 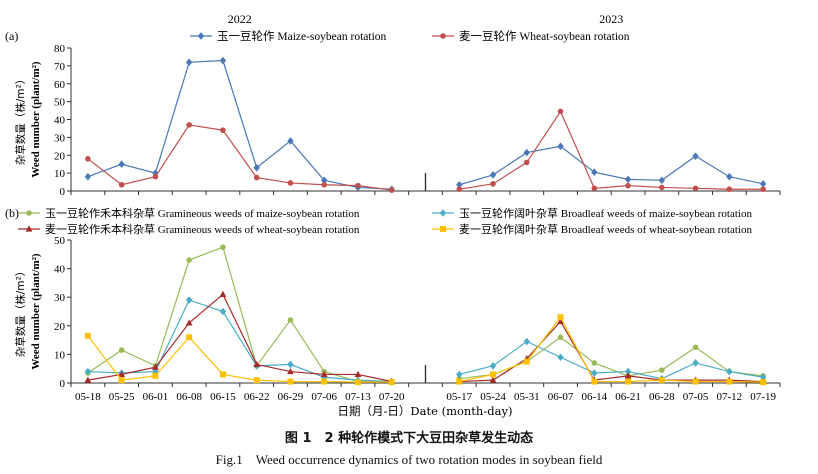 I want to click on y-tick-label: 60, so click(x=60, y=85).